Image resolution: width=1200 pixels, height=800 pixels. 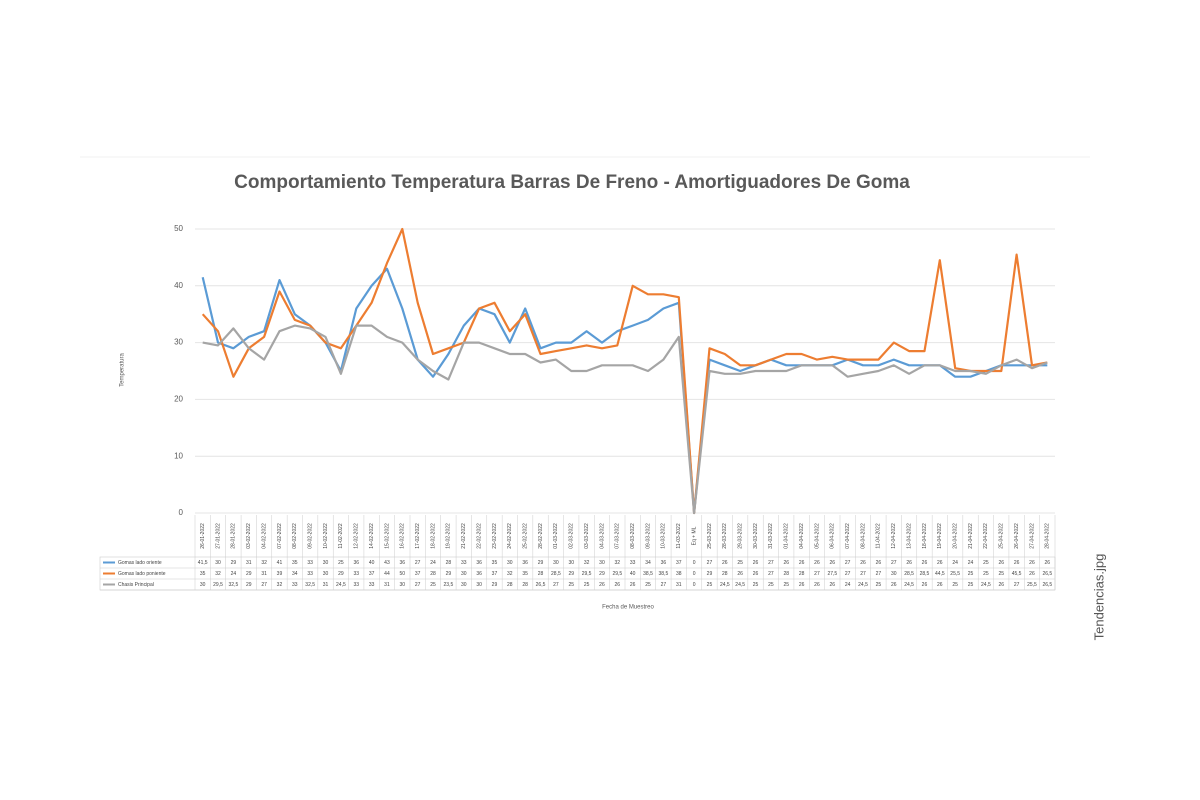 I want to click on x-tick-label: 13-04-2022, so click(x=909, y=536).